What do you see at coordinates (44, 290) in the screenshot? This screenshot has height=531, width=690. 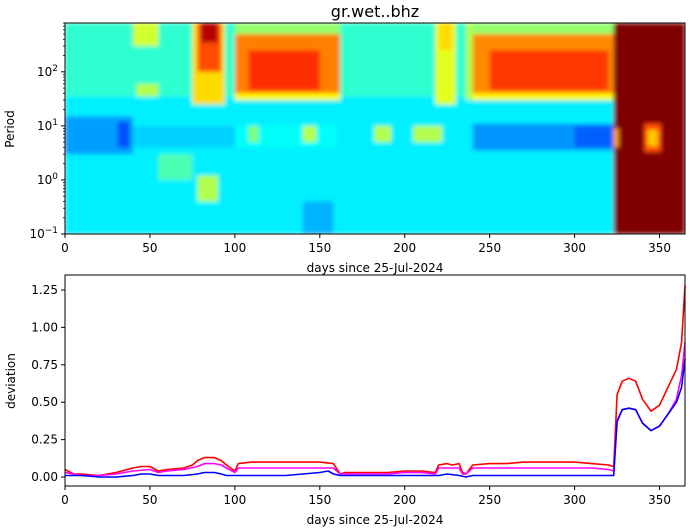 I see `deviation-y-tick-label: 1.25` at bounding box center [44, 290].